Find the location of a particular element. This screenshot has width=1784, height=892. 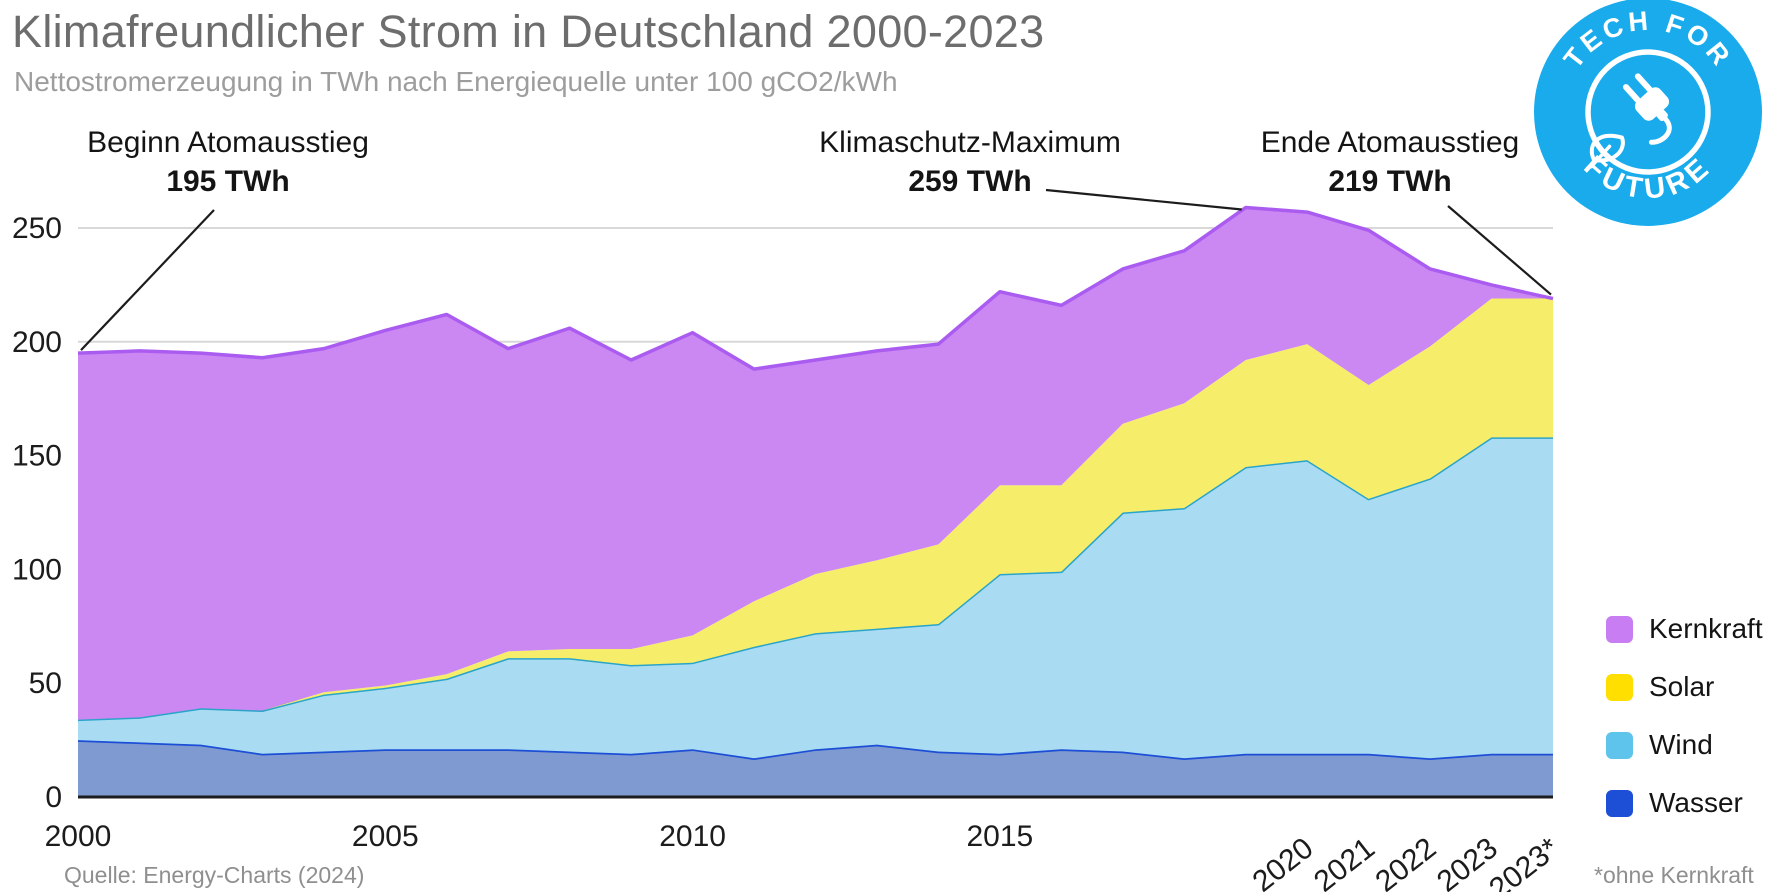

x-tick-label: 2015 is located at coordinates (1000, 836).